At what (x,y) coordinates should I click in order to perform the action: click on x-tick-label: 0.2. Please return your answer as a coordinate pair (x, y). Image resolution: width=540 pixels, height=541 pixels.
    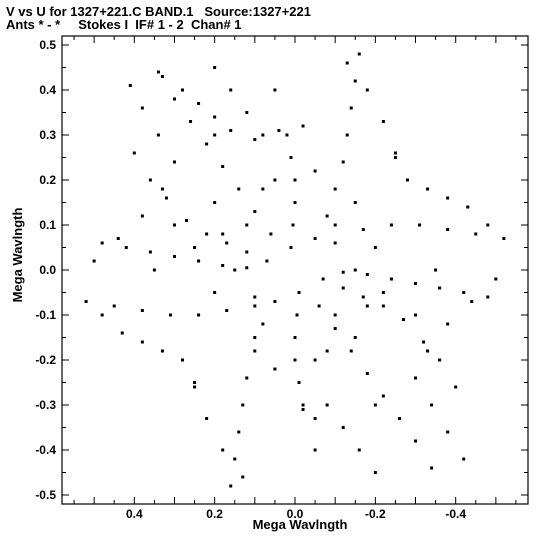
    Looking at the image, I should click on (214, 514).